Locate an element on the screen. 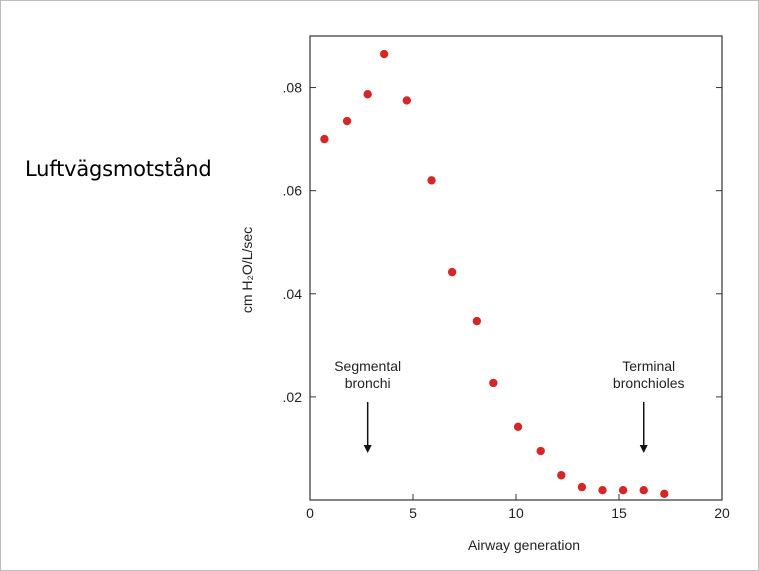 This screenshot has height=571, width=759. annotation-text: bronchi is located at coordinates (368, 383).